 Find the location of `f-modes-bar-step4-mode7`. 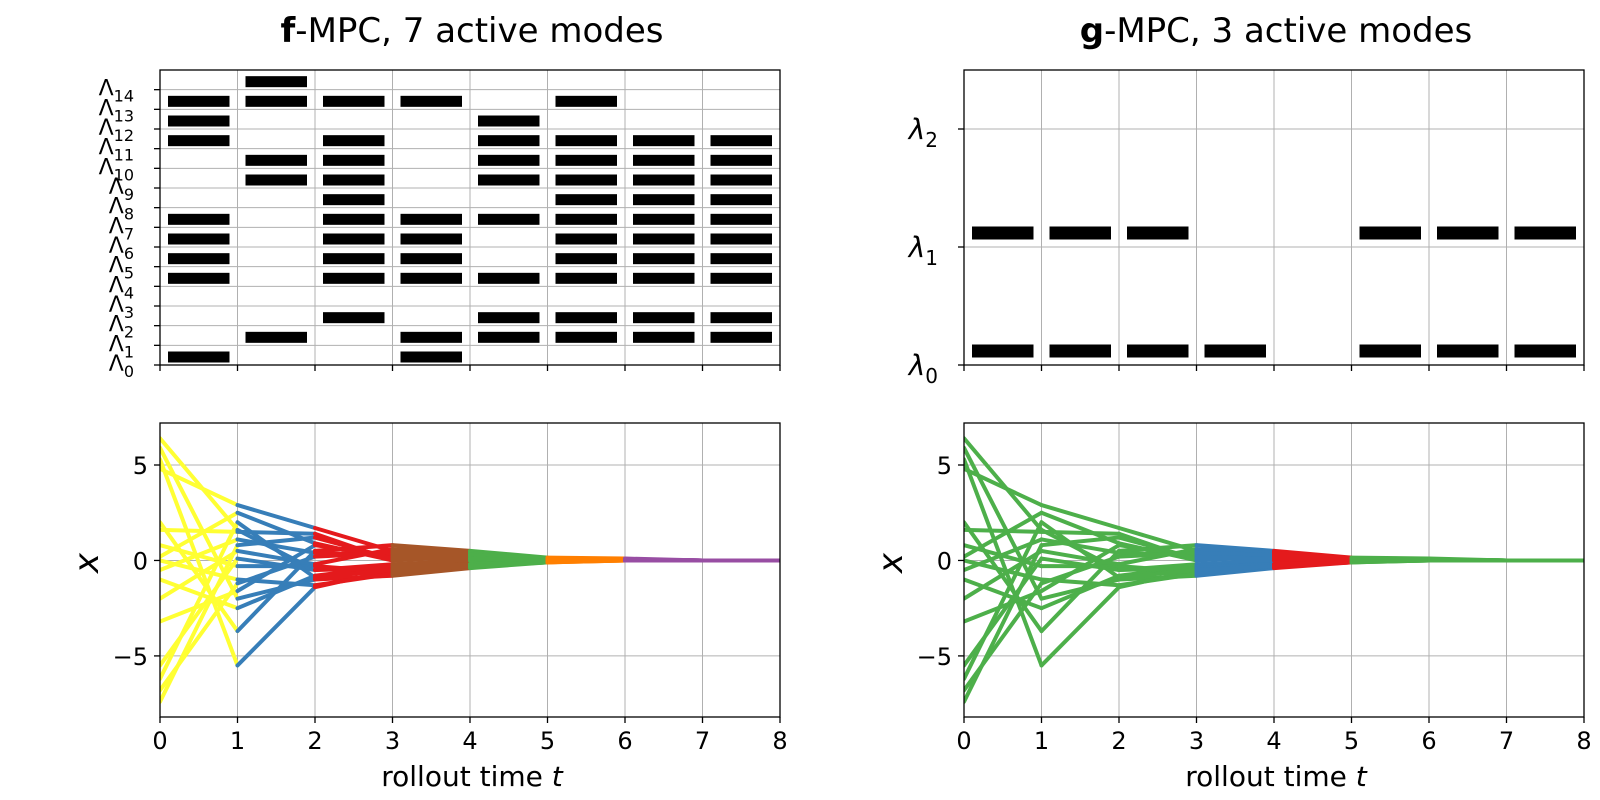

f-modes-bar-step4-mode7 is located at coordinates (509, 219).